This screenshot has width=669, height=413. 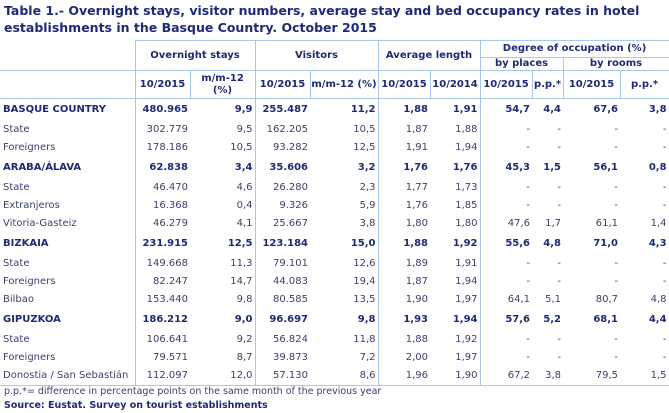 What do you see at coordinates (506, 244) in the screenshot?
I see `cell-value: 55,6` at bounding box center [506, 244].